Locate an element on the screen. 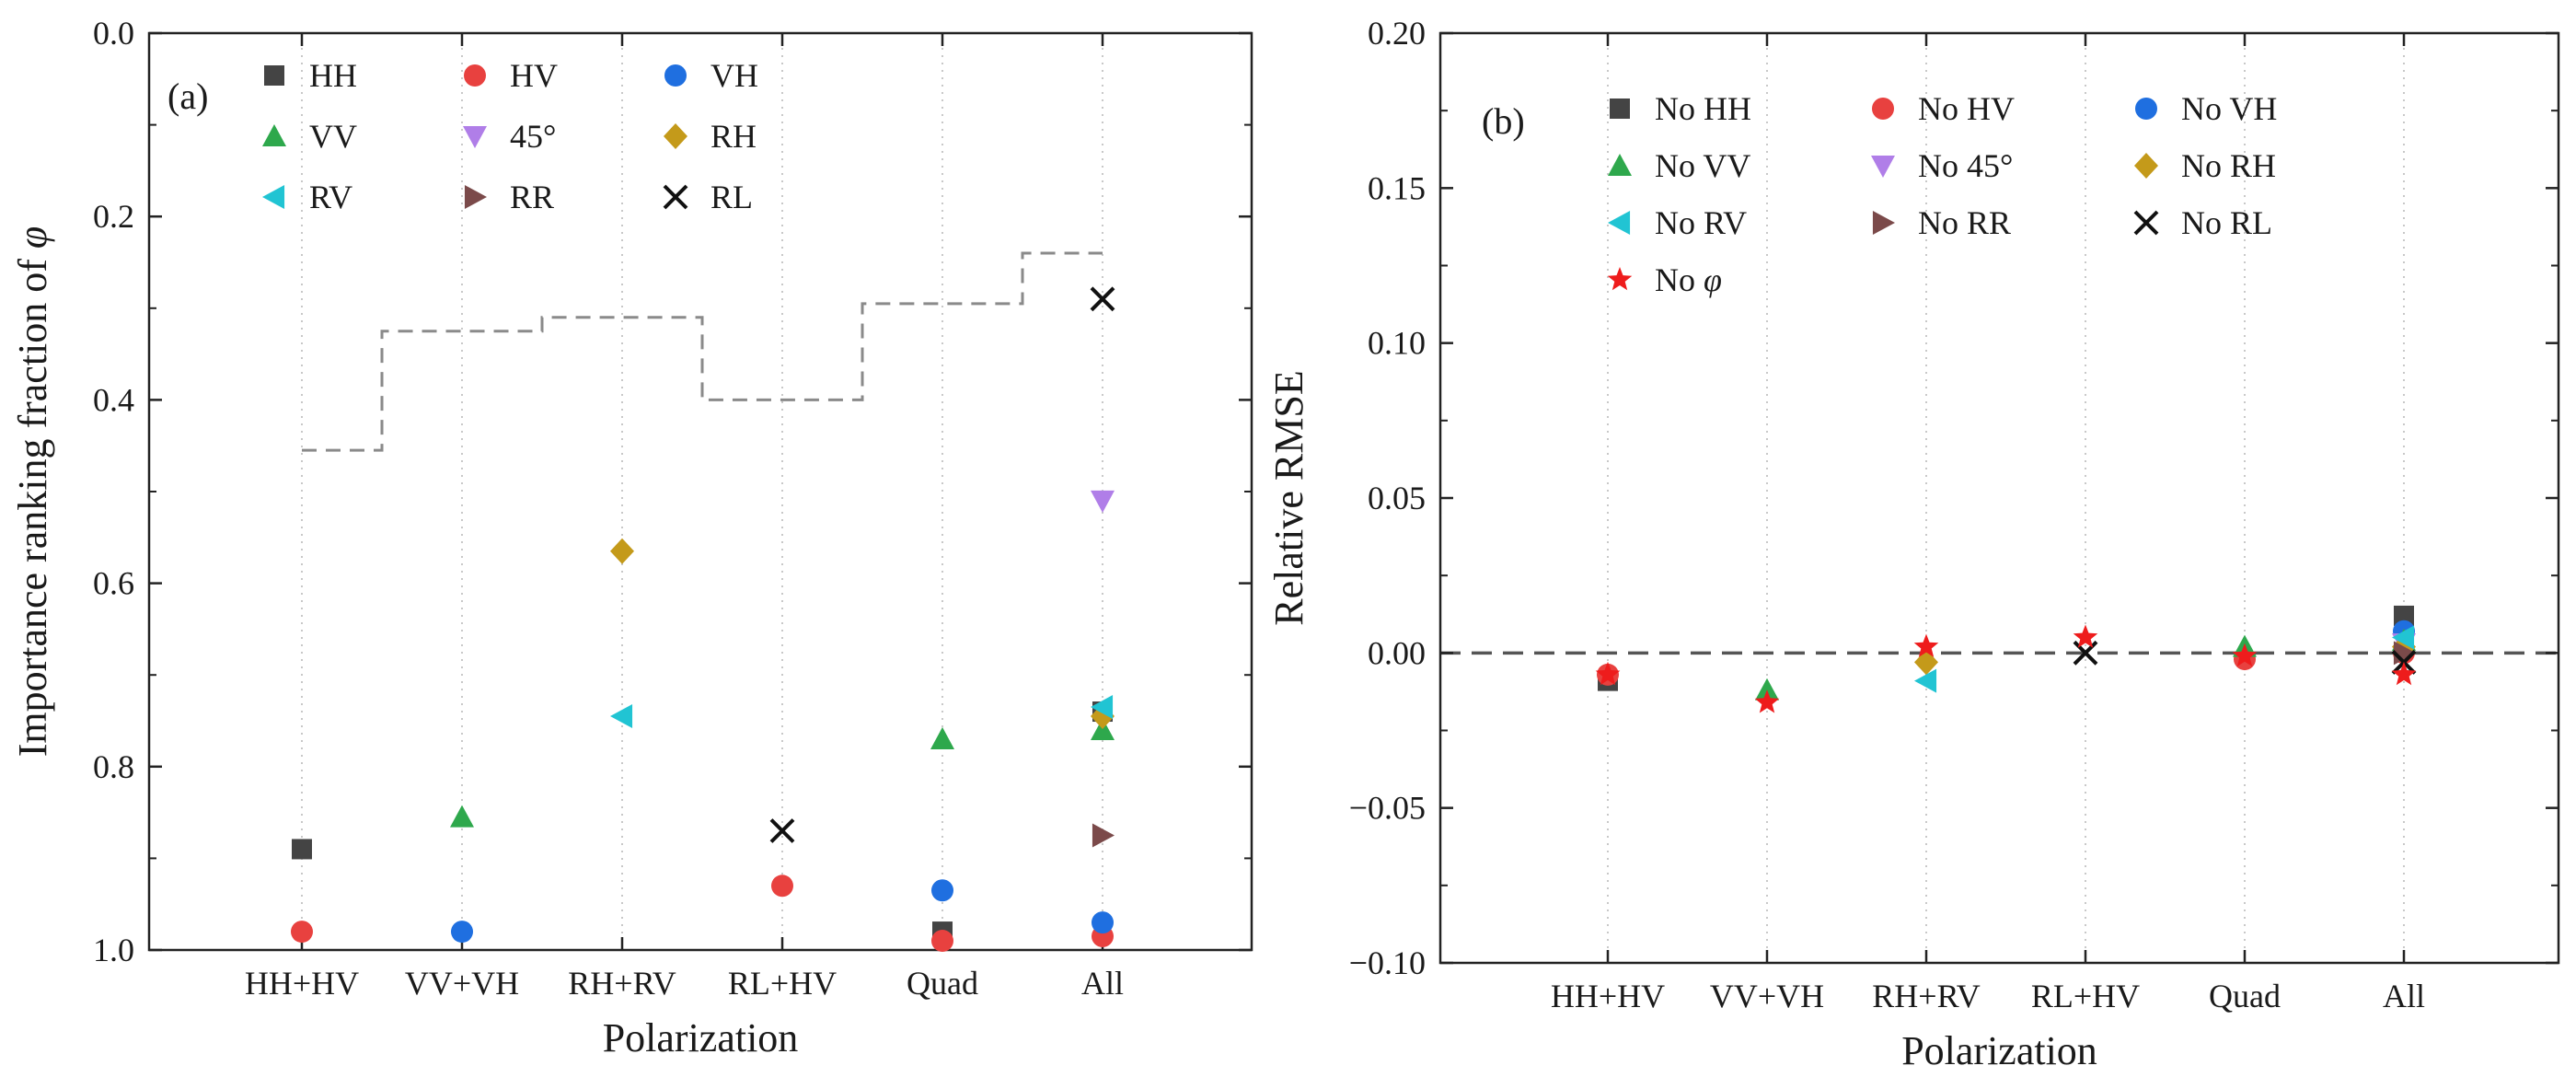 This screenshot has height=1089, width=2576. legend-label-rh: RH is located at coordinates (733, 136).